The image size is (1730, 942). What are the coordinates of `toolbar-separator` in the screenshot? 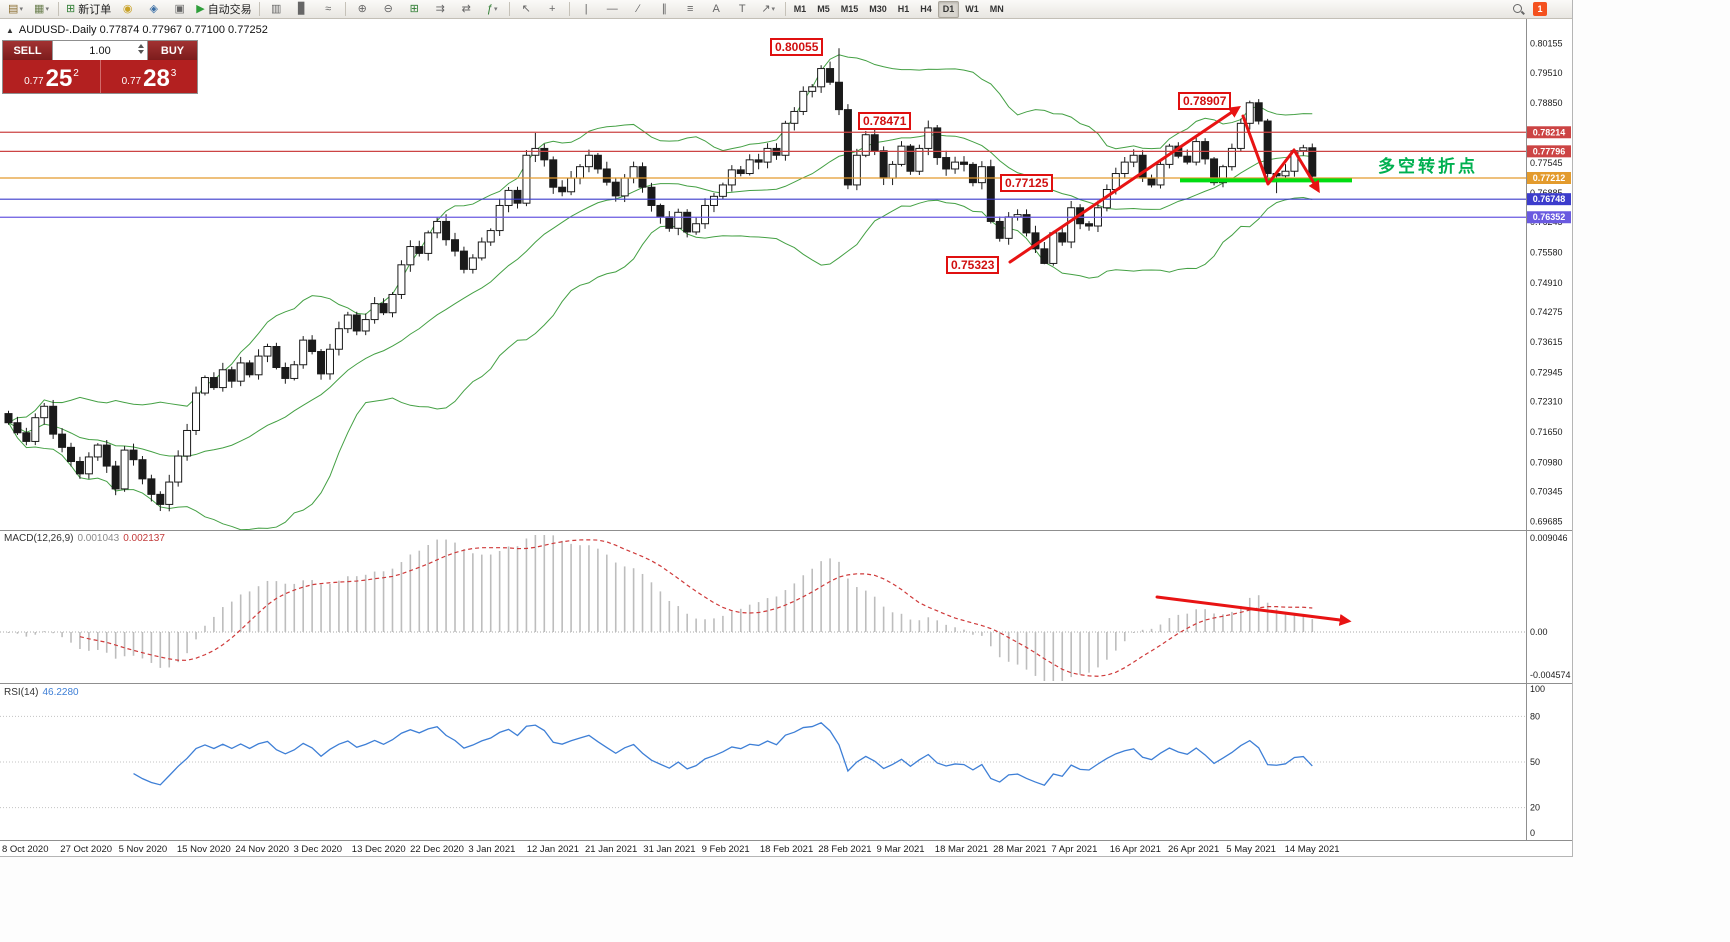 It's located at (509, 9).